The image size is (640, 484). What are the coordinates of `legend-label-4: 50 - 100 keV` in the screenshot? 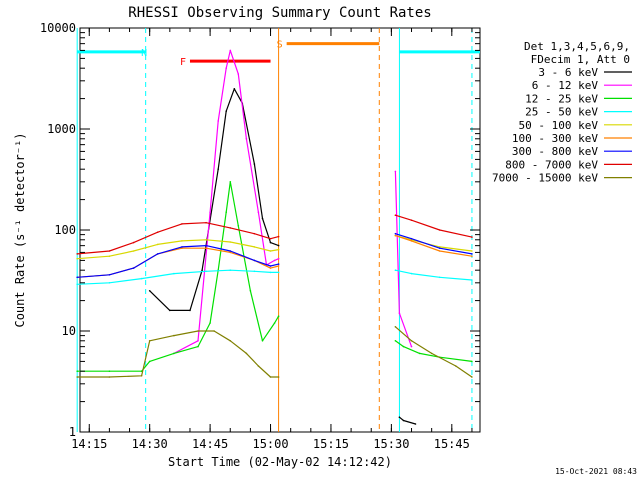 It's located at (559, 125).